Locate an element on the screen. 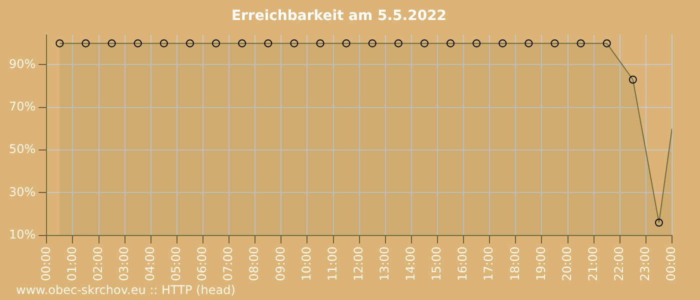 The width and height of the screenshot is (700, 300). x-tick-label: 21:00 is located at coordinates (593, 264).